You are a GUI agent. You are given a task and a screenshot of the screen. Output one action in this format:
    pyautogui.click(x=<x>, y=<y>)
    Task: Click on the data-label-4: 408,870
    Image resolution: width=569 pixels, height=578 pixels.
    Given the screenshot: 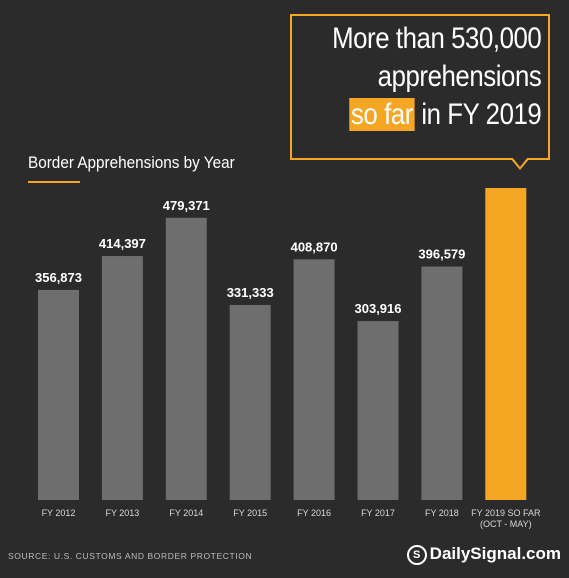 What is the action you would take?
    pyautogui.click(x=314, y=246)
    